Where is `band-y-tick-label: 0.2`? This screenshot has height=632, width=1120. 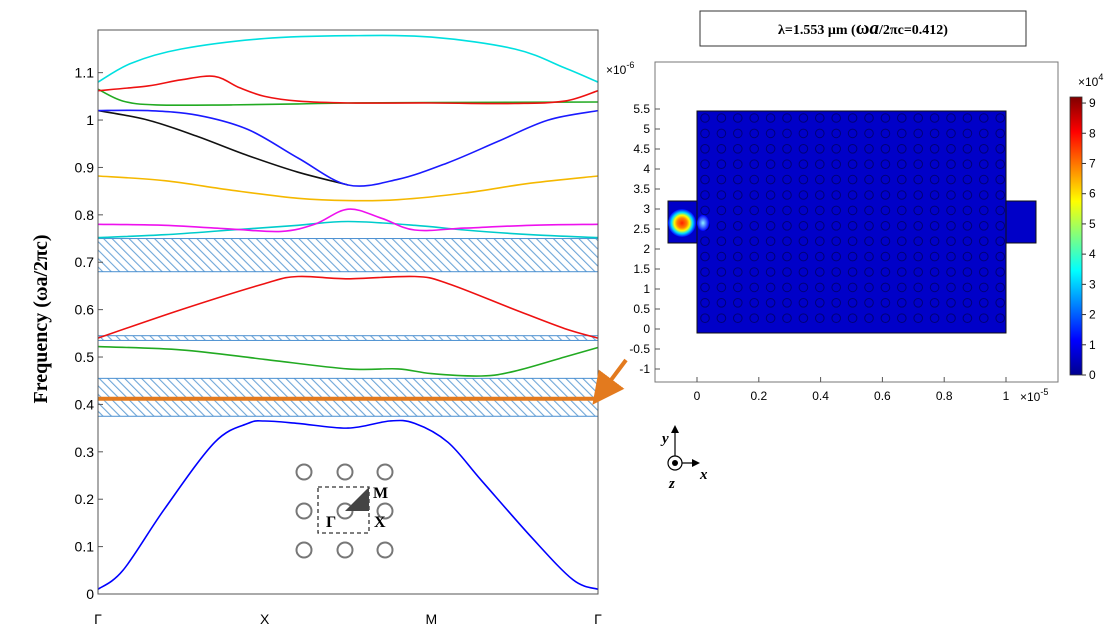
band-y-tick-label: 0.2 is located at coordinates (85, 499).